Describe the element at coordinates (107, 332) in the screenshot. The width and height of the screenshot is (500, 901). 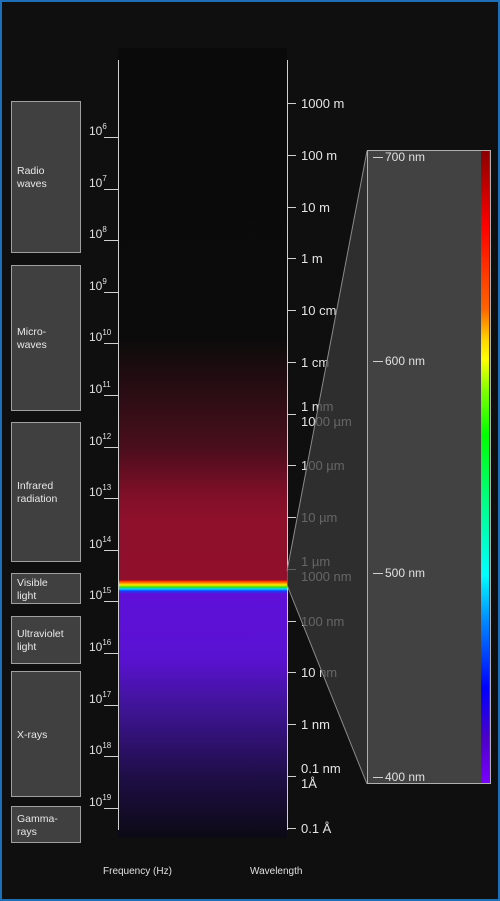
I see `frequency-exponent: 10` at that location.